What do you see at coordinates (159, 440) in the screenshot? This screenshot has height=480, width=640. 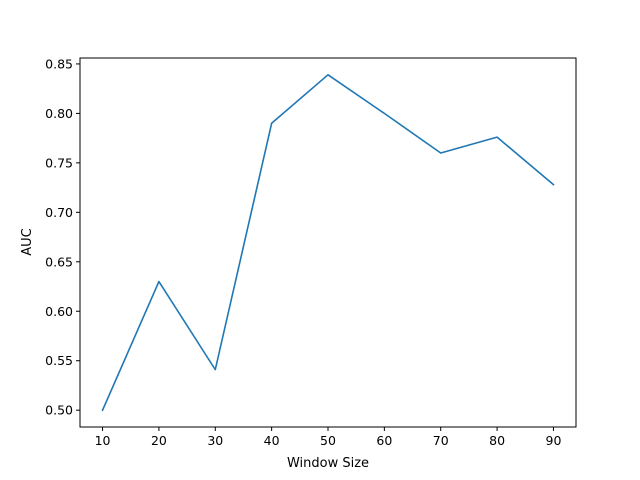 I see `x-tick-label: 20` at bounding box center [159, 440].